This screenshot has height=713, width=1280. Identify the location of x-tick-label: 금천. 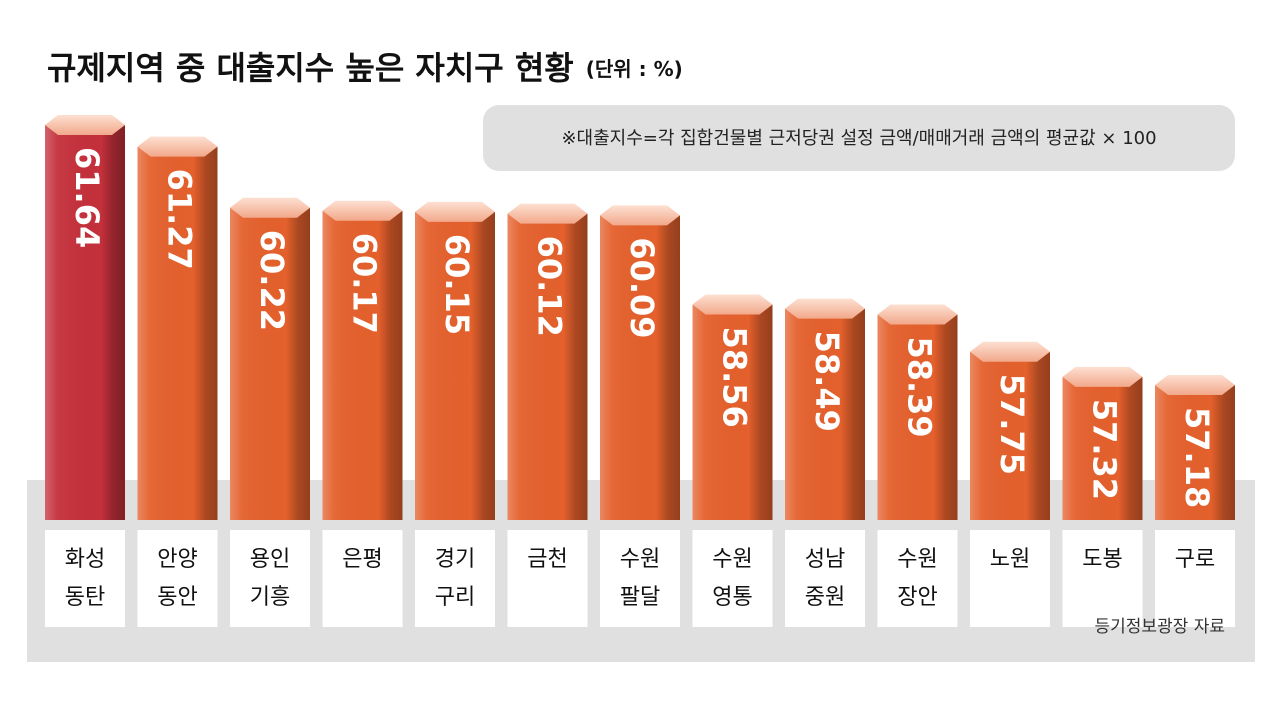
(547, 559).